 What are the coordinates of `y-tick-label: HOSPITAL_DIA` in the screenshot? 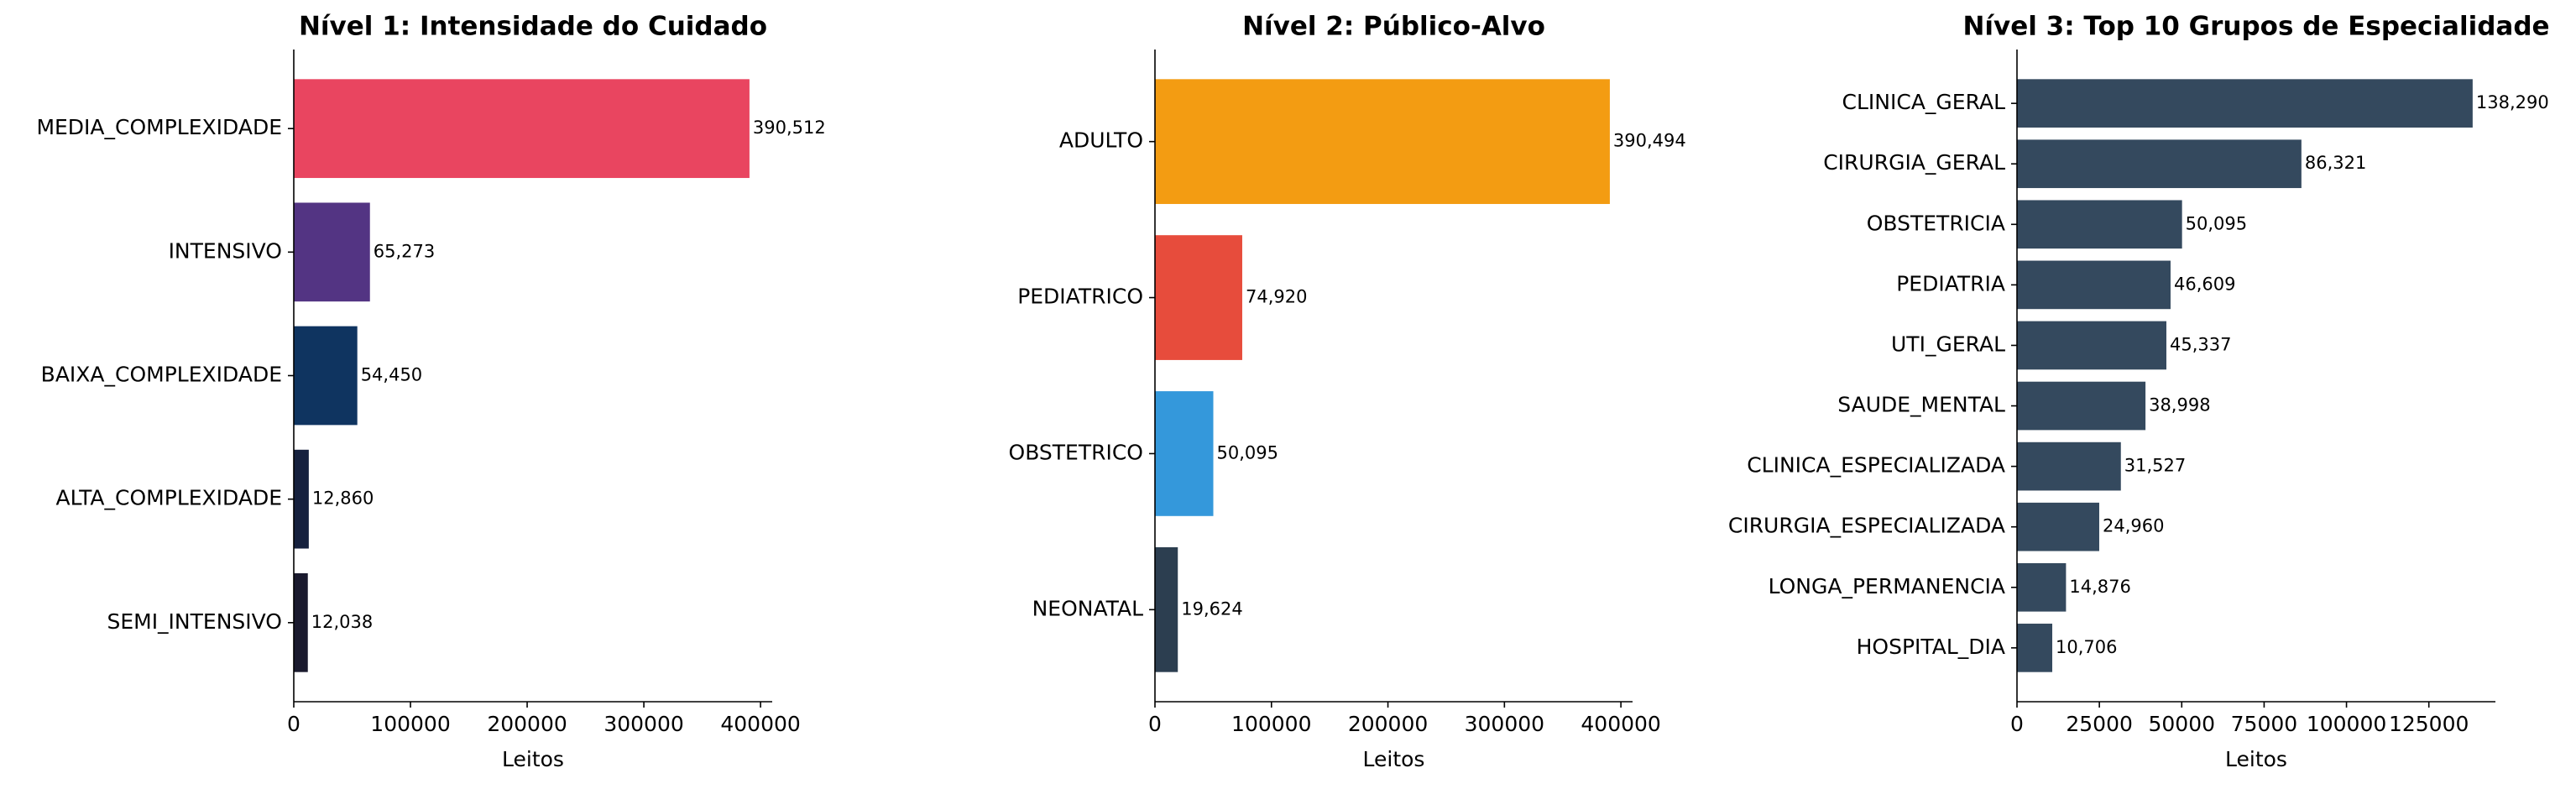 It's located at (1931, 647).